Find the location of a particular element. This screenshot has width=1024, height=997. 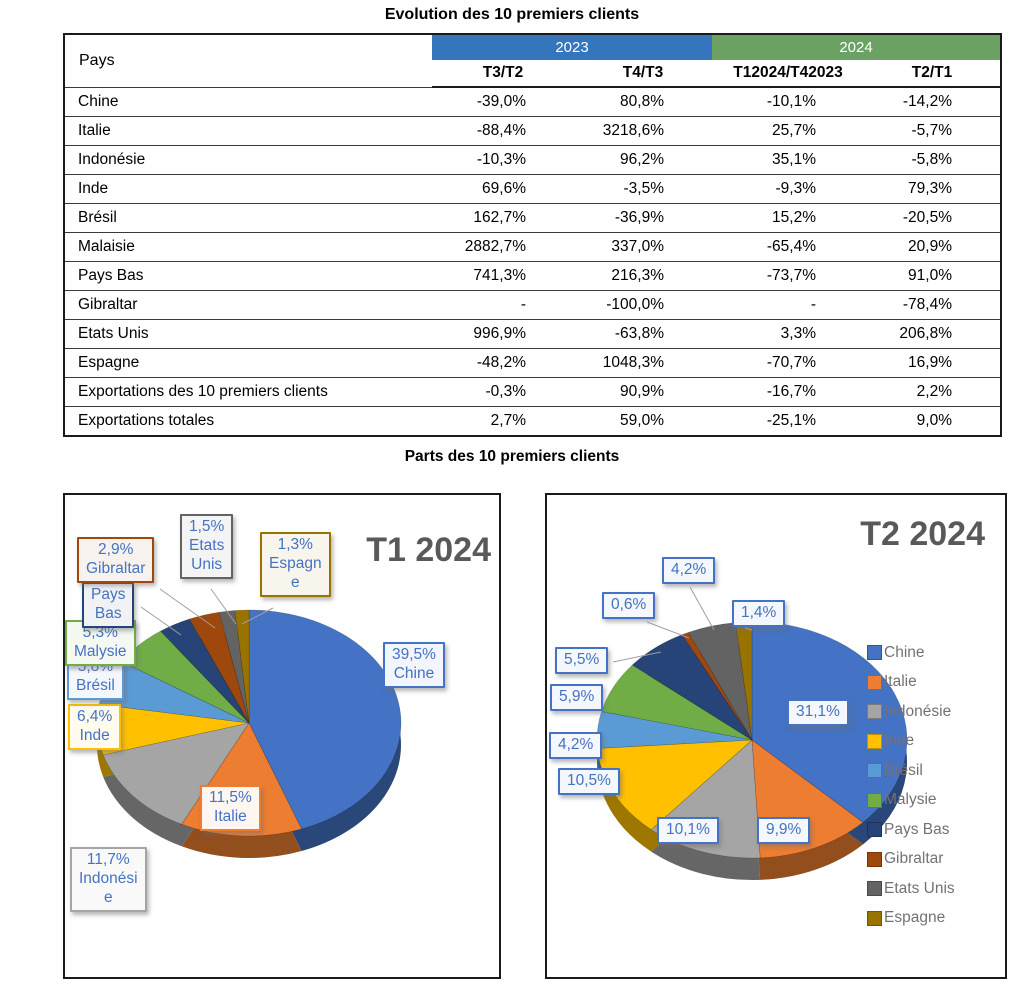

pays-cell: Exportations totales is located at coordinates (248, 421).